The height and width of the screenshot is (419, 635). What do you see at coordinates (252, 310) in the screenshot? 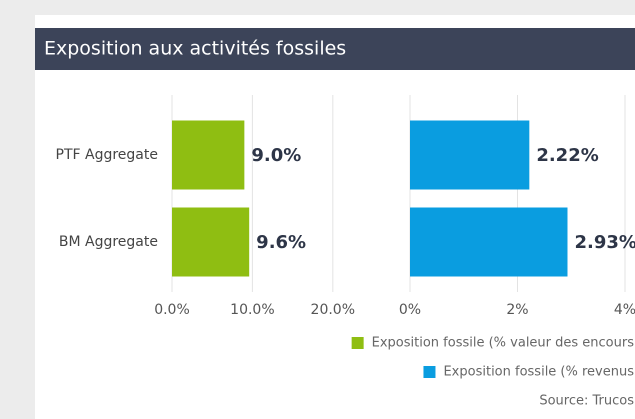
I see `x-tick-label: 10.0%` at bounding box center [252, 310].